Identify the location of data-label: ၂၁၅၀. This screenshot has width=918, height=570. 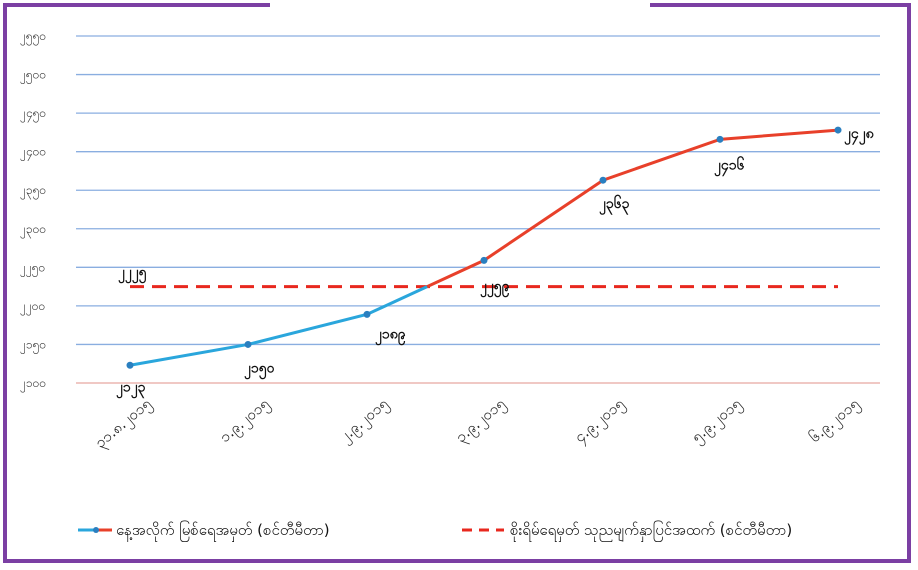
(260, 369).